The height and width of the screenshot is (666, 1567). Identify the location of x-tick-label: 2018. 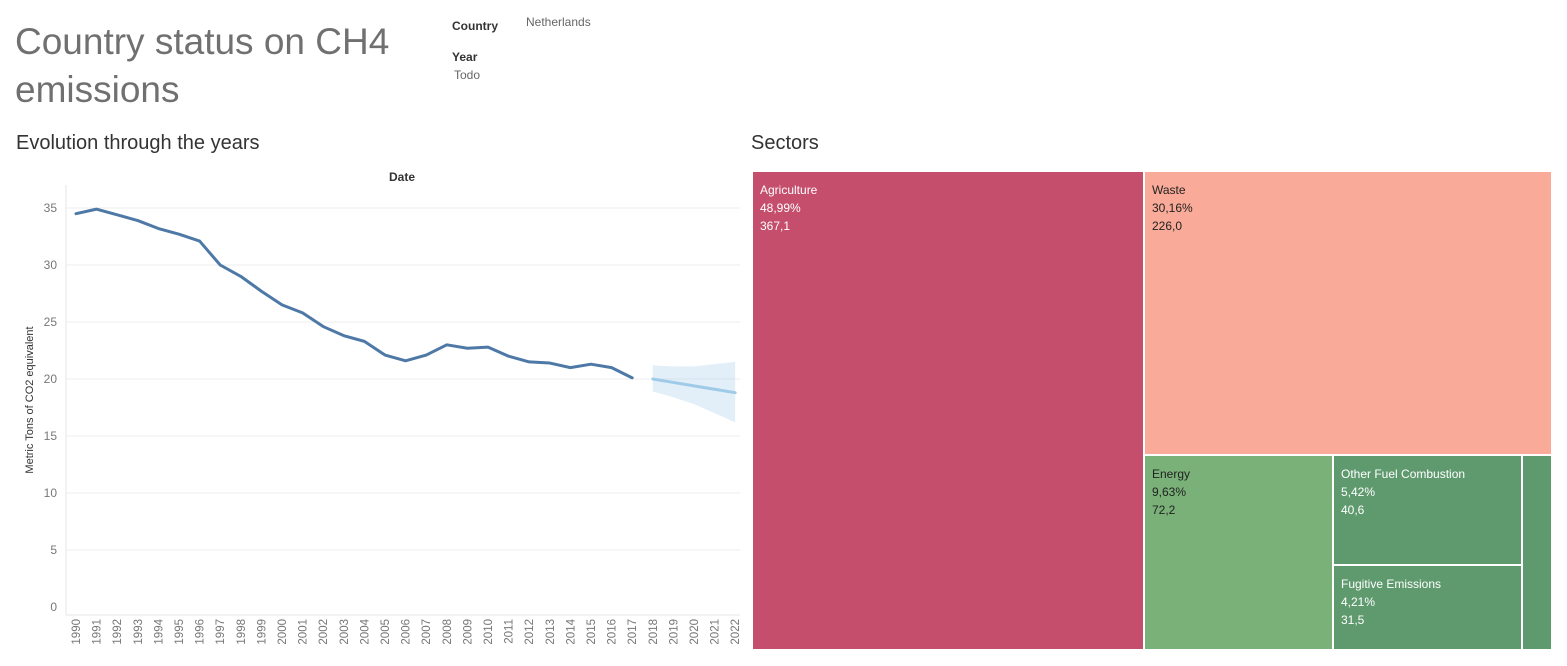
(654, 632).